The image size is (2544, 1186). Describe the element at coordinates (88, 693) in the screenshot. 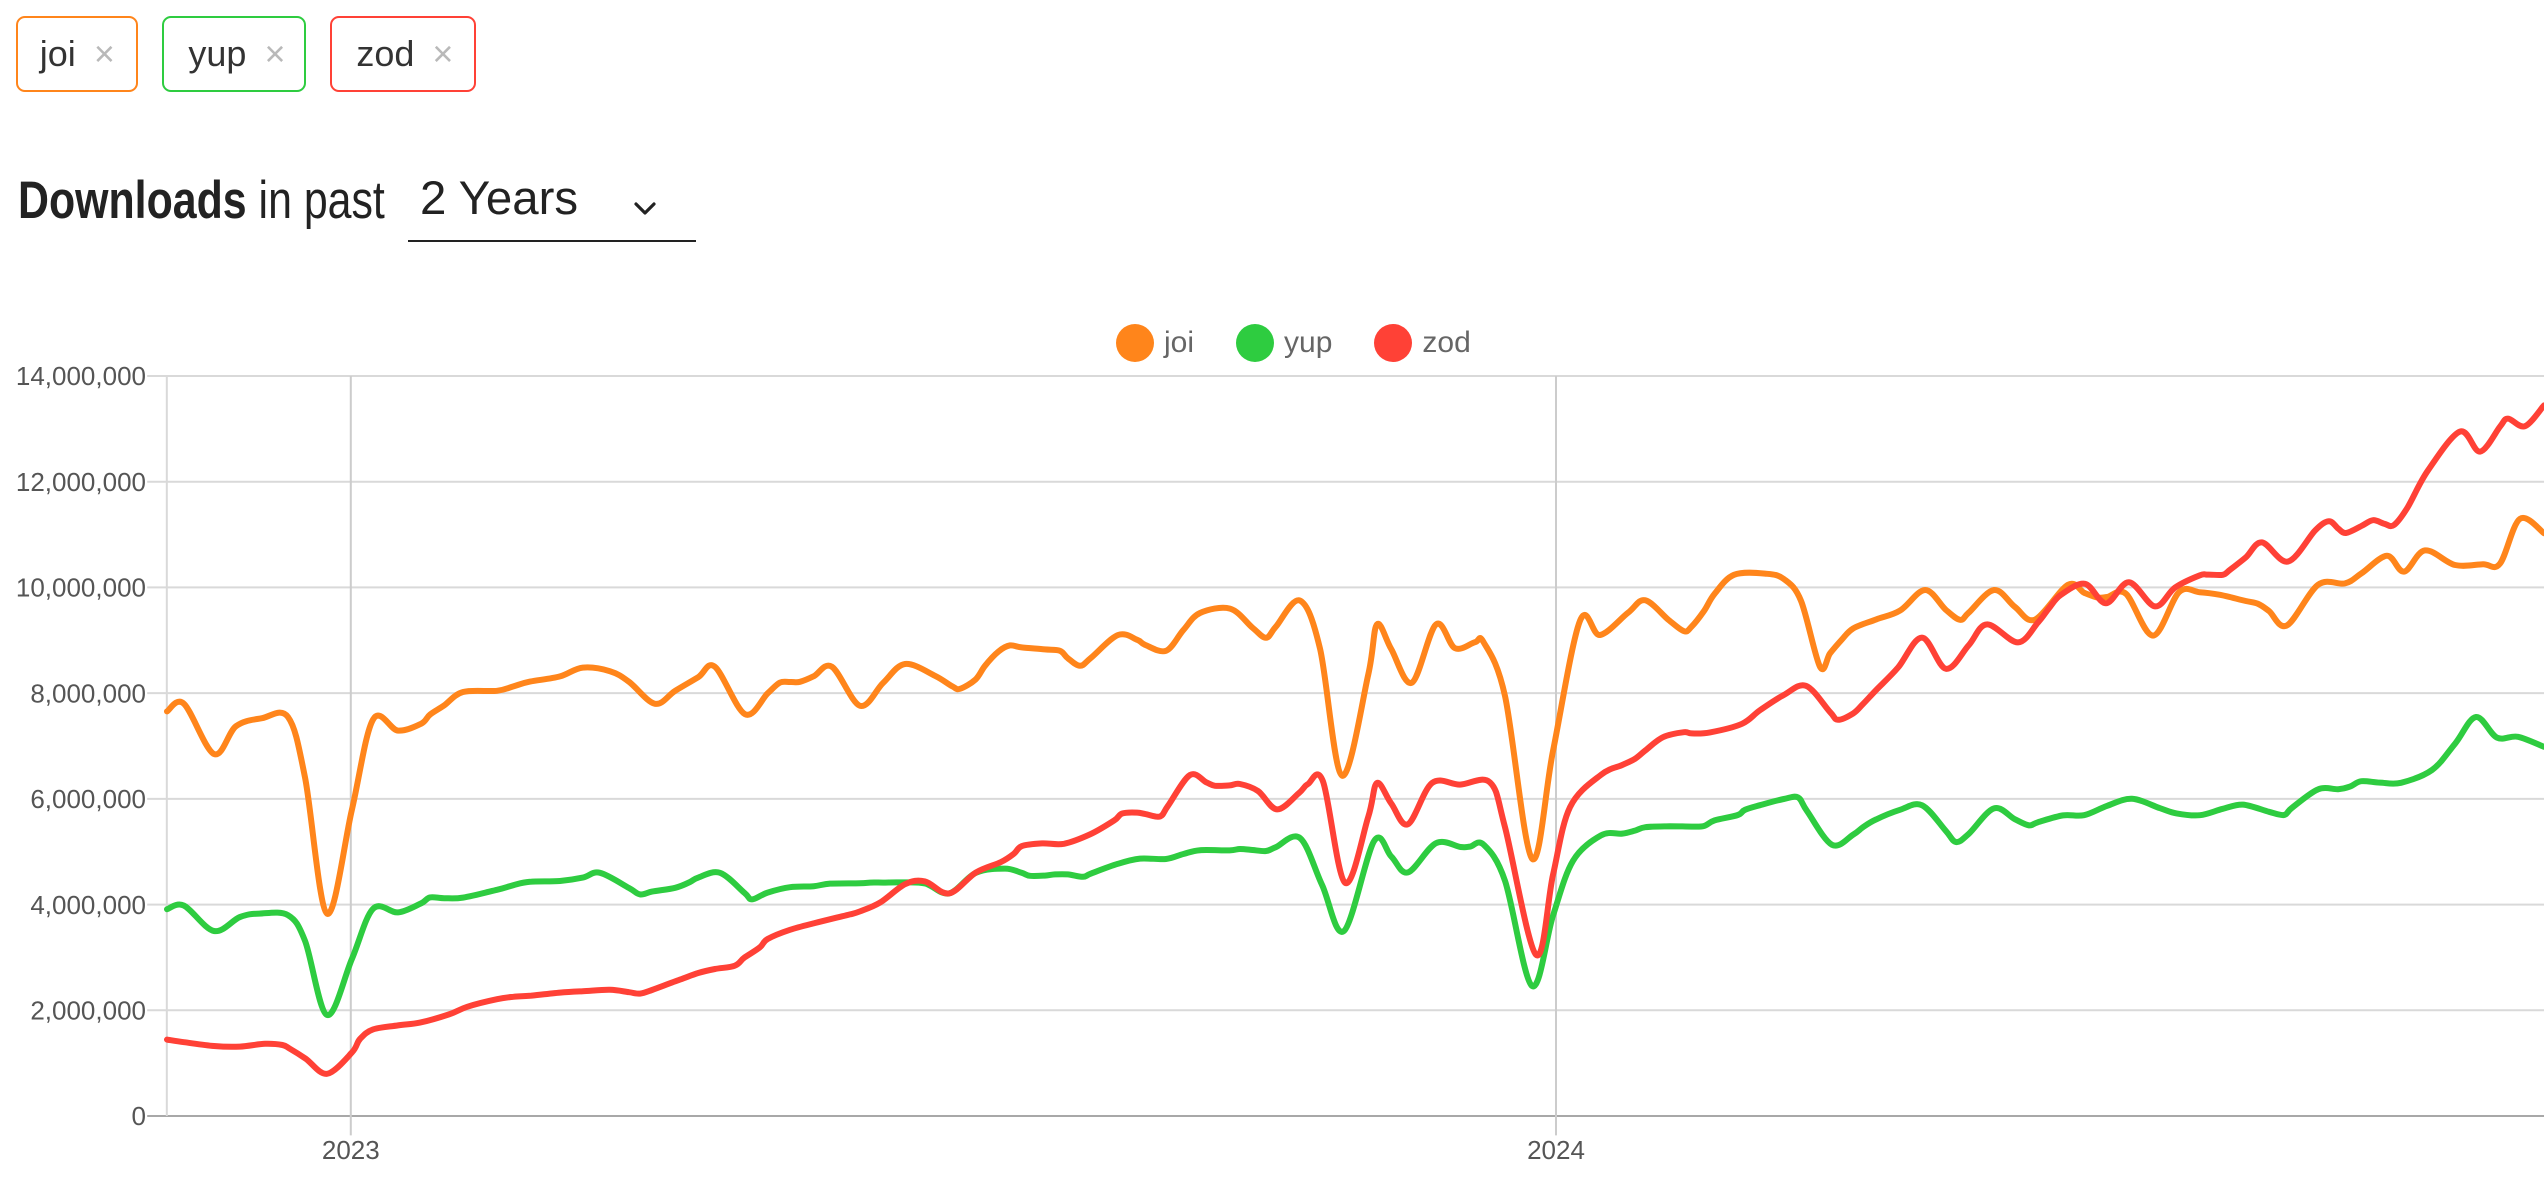

I see `svg-text: 8,000,000` at that location.